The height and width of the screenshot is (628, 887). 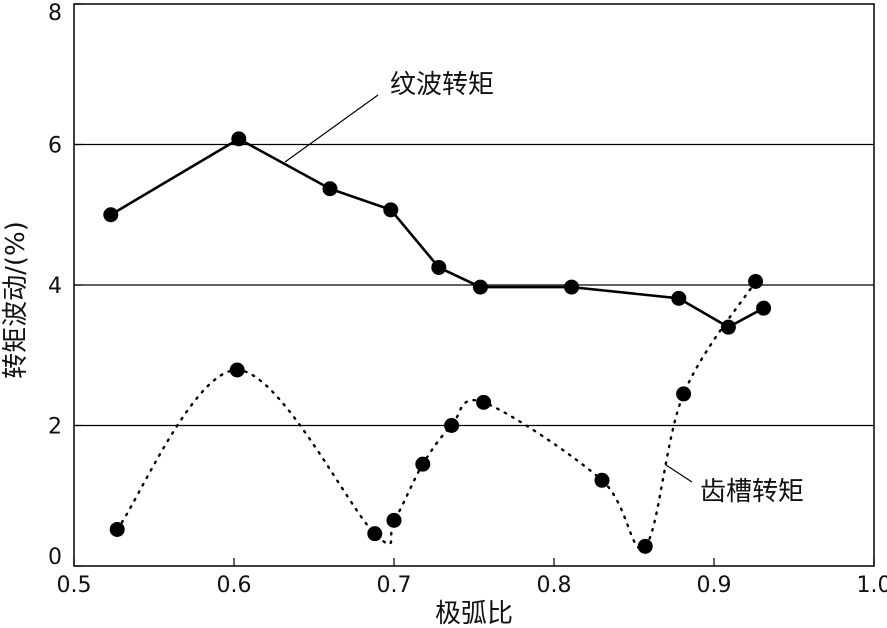 I want to click on x-tick-label: 0.5, so click(x=74, y=585).